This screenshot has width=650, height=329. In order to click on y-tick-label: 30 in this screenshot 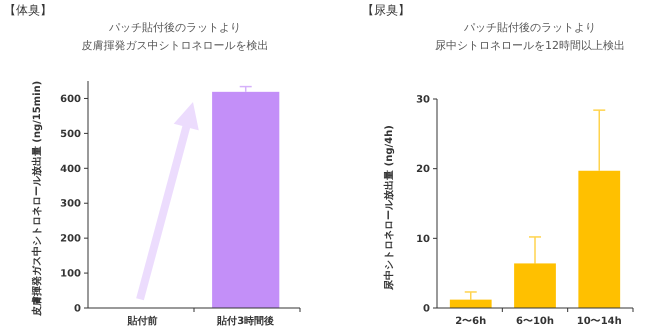, I will do `click(423, 100)`.